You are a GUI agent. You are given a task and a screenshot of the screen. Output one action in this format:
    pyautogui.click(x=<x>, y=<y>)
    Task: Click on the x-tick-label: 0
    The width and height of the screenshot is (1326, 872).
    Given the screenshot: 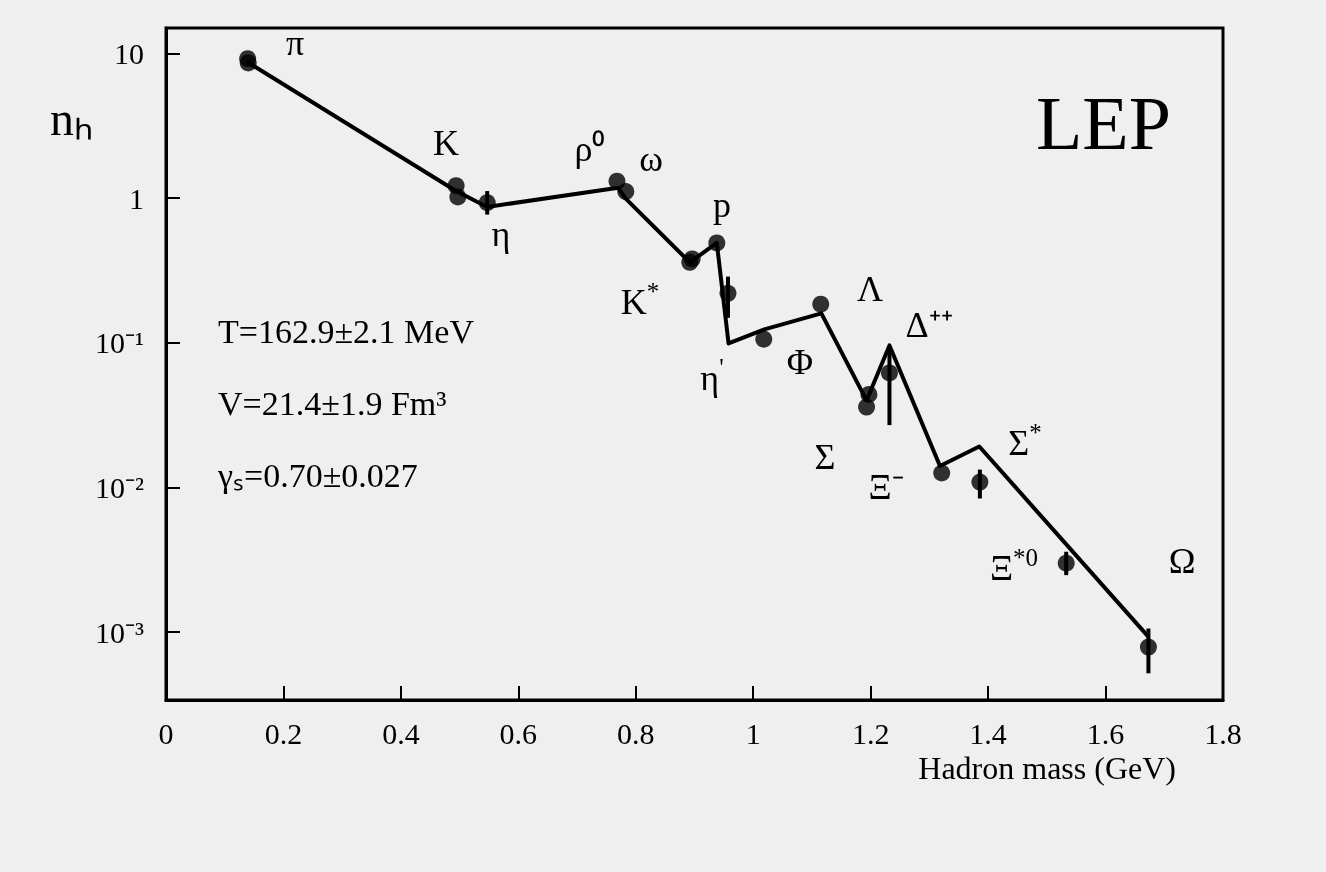 What is the action you would take?
    pyautogui.click(x=166, y=733)
    